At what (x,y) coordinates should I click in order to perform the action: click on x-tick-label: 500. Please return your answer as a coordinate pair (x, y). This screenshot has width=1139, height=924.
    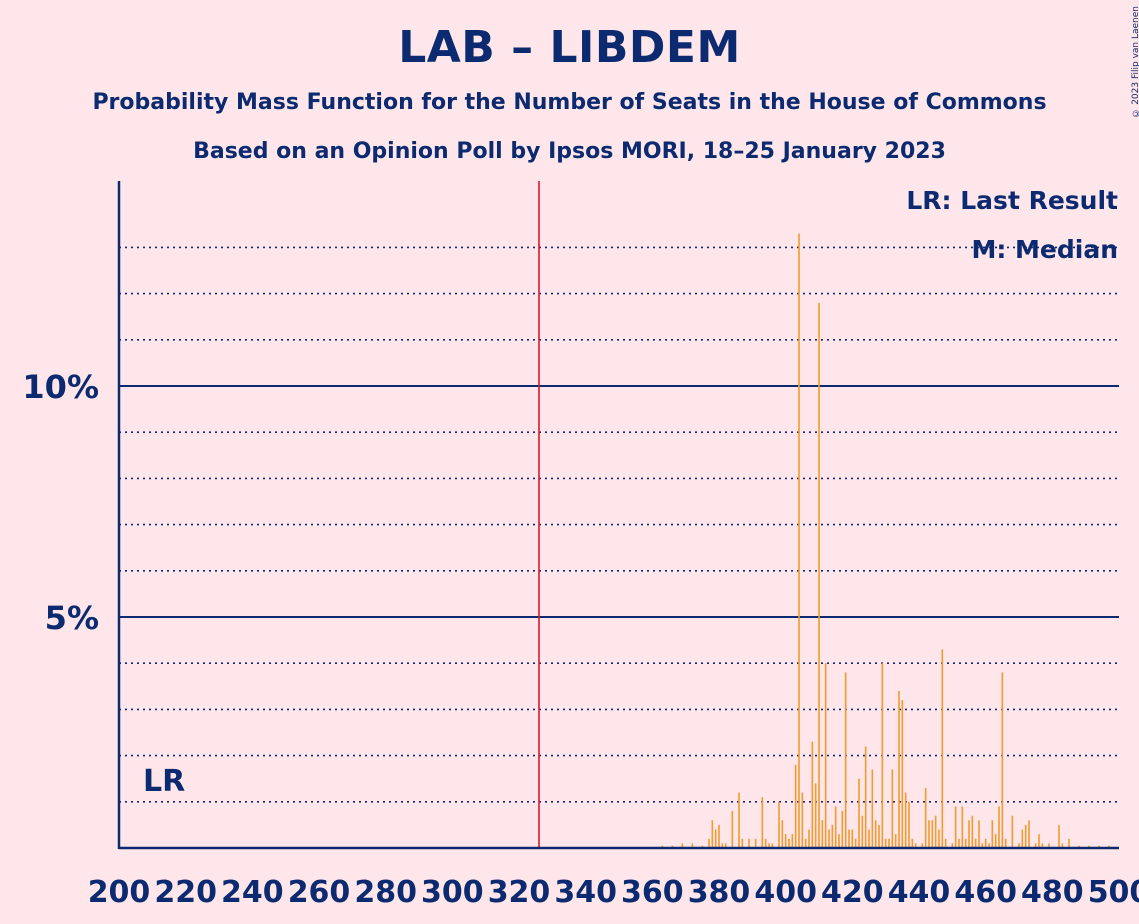
    Looking at the image, I should click on (1113, 892).